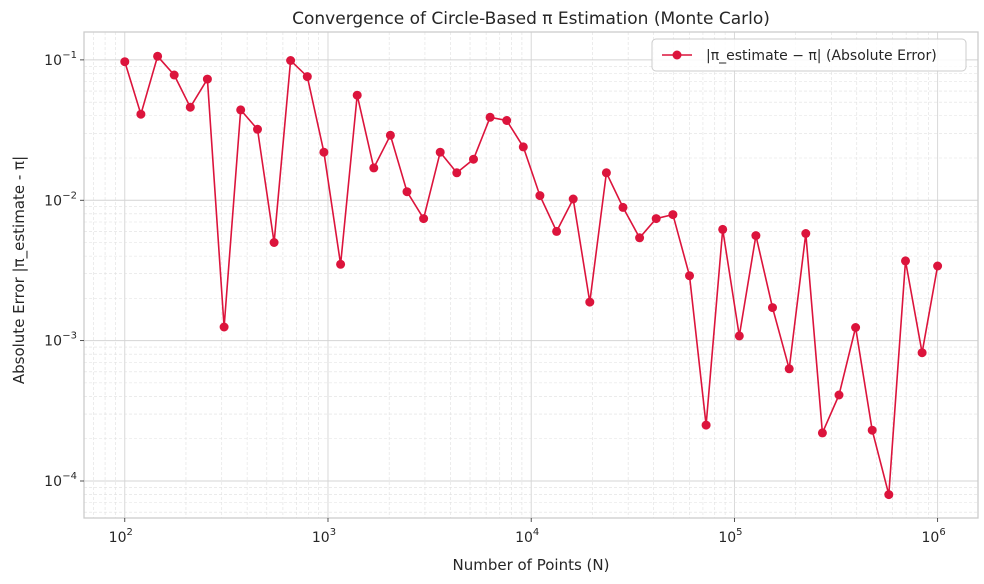 The image size is (984, 584). What do you see at coordinates (64, 270) in the screenshot?
I see `y-axis-ticks: 10⁻¹ 10⁻² 10⁻³ 10⁻⁴` at bounding box center [64, 270].